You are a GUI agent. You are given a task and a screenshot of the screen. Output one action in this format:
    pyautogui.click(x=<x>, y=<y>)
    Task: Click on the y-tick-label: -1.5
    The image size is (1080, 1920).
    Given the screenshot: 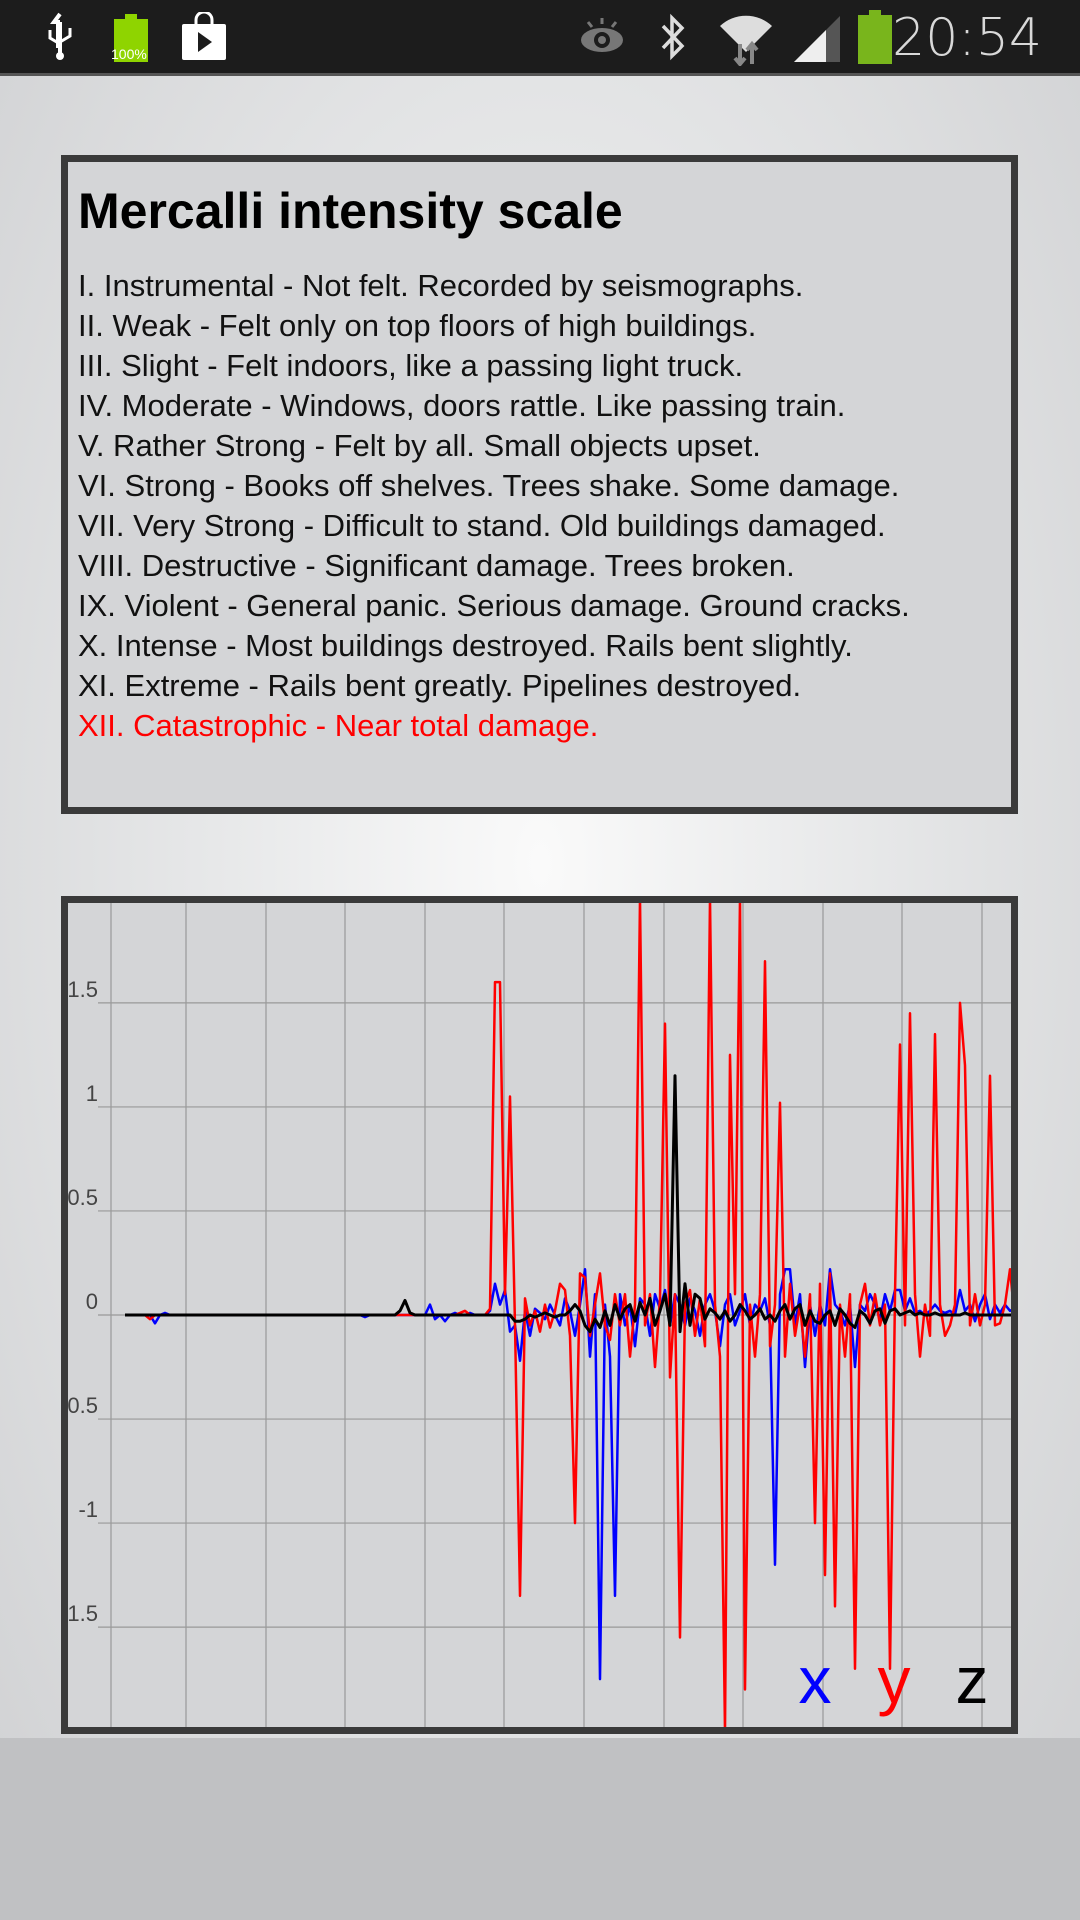 What is the action you would take?
    pyautogui.click(x=83, y=1613)
    